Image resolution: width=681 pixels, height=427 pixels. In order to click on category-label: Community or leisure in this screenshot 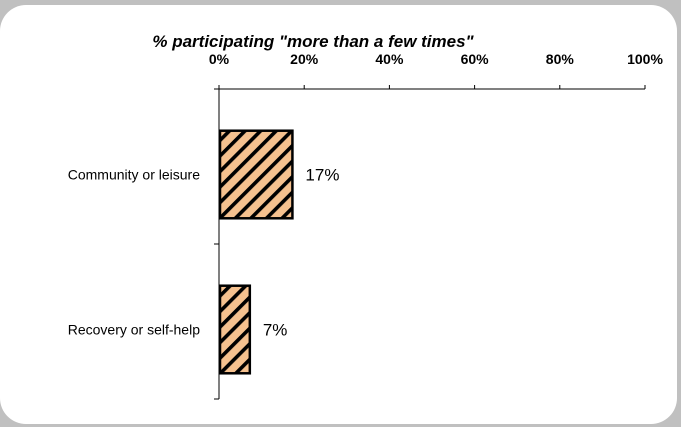, I will do `click(134, 175)`.